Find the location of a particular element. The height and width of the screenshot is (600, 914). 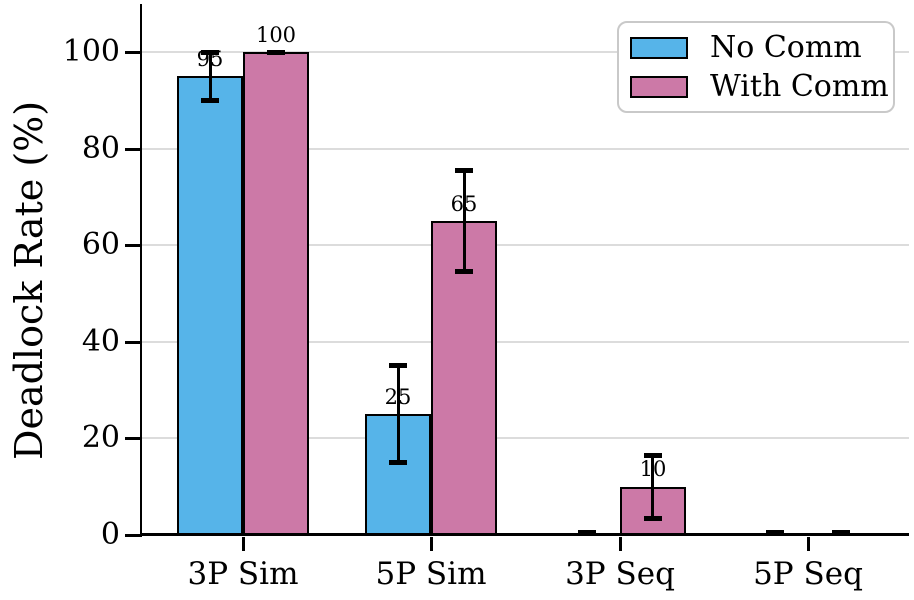

bar-value-label-with-comm-3p-sim: 100 is located at coordinates (276, 35).